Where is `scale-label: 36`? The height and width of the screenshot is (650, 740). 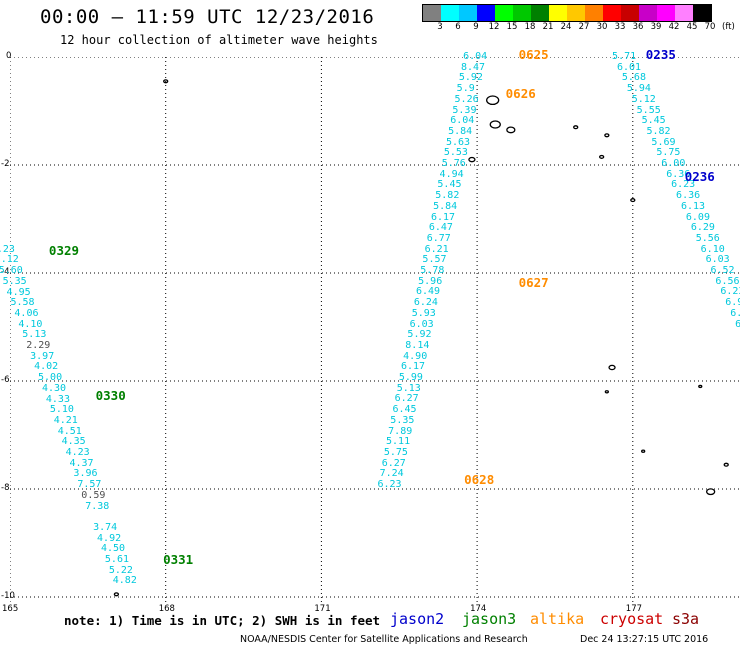 scale-label: 36 is located at coordinates (638, 27).